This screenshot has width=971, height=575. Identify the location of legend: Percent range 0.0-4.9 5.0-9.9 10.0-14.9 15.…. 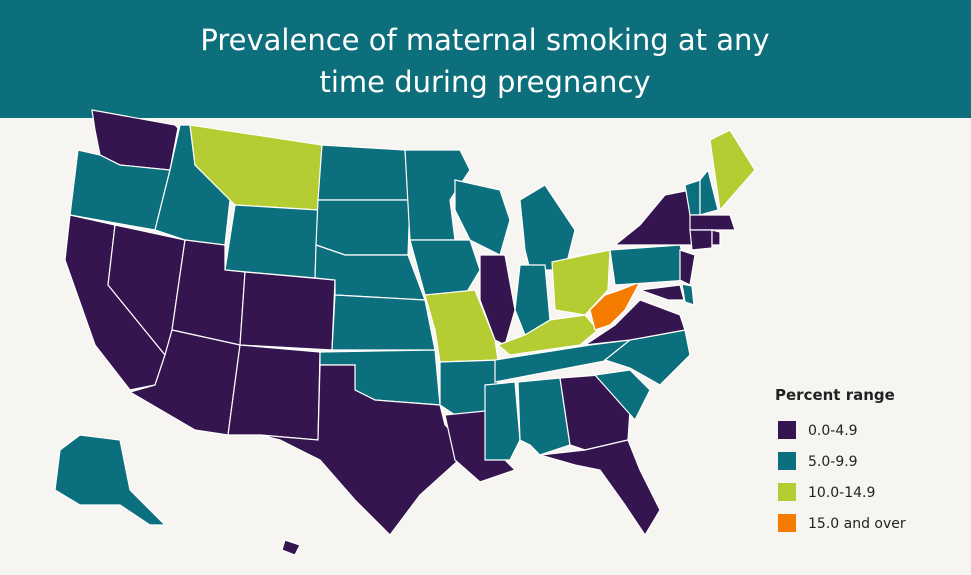
(840, 459).